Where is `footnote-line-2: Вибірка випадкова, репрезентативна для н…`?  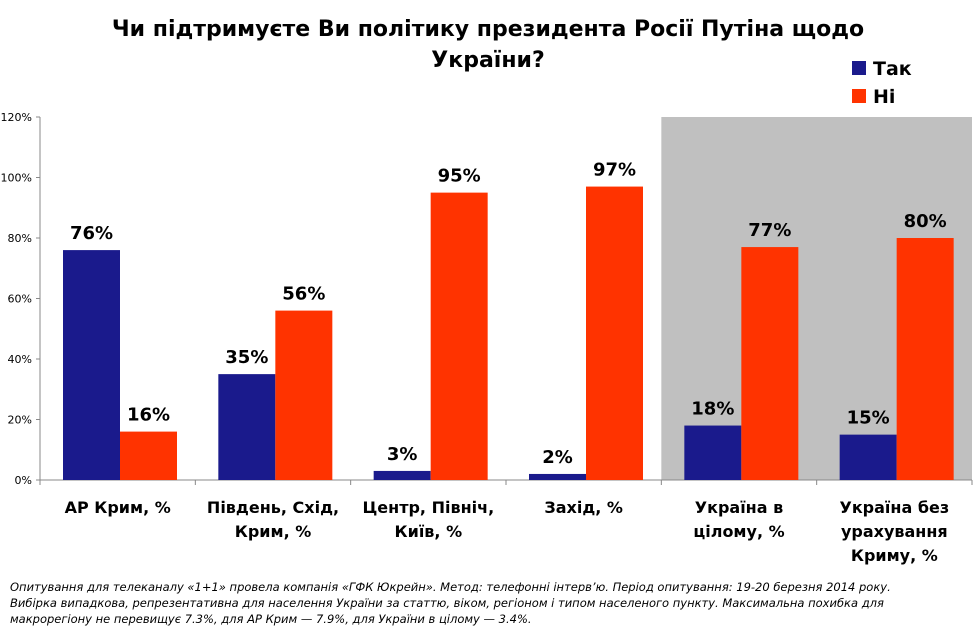 footnote-line-2: Вибірка випадкова, репрезентативна для н… is located at coordinates (447, 603).